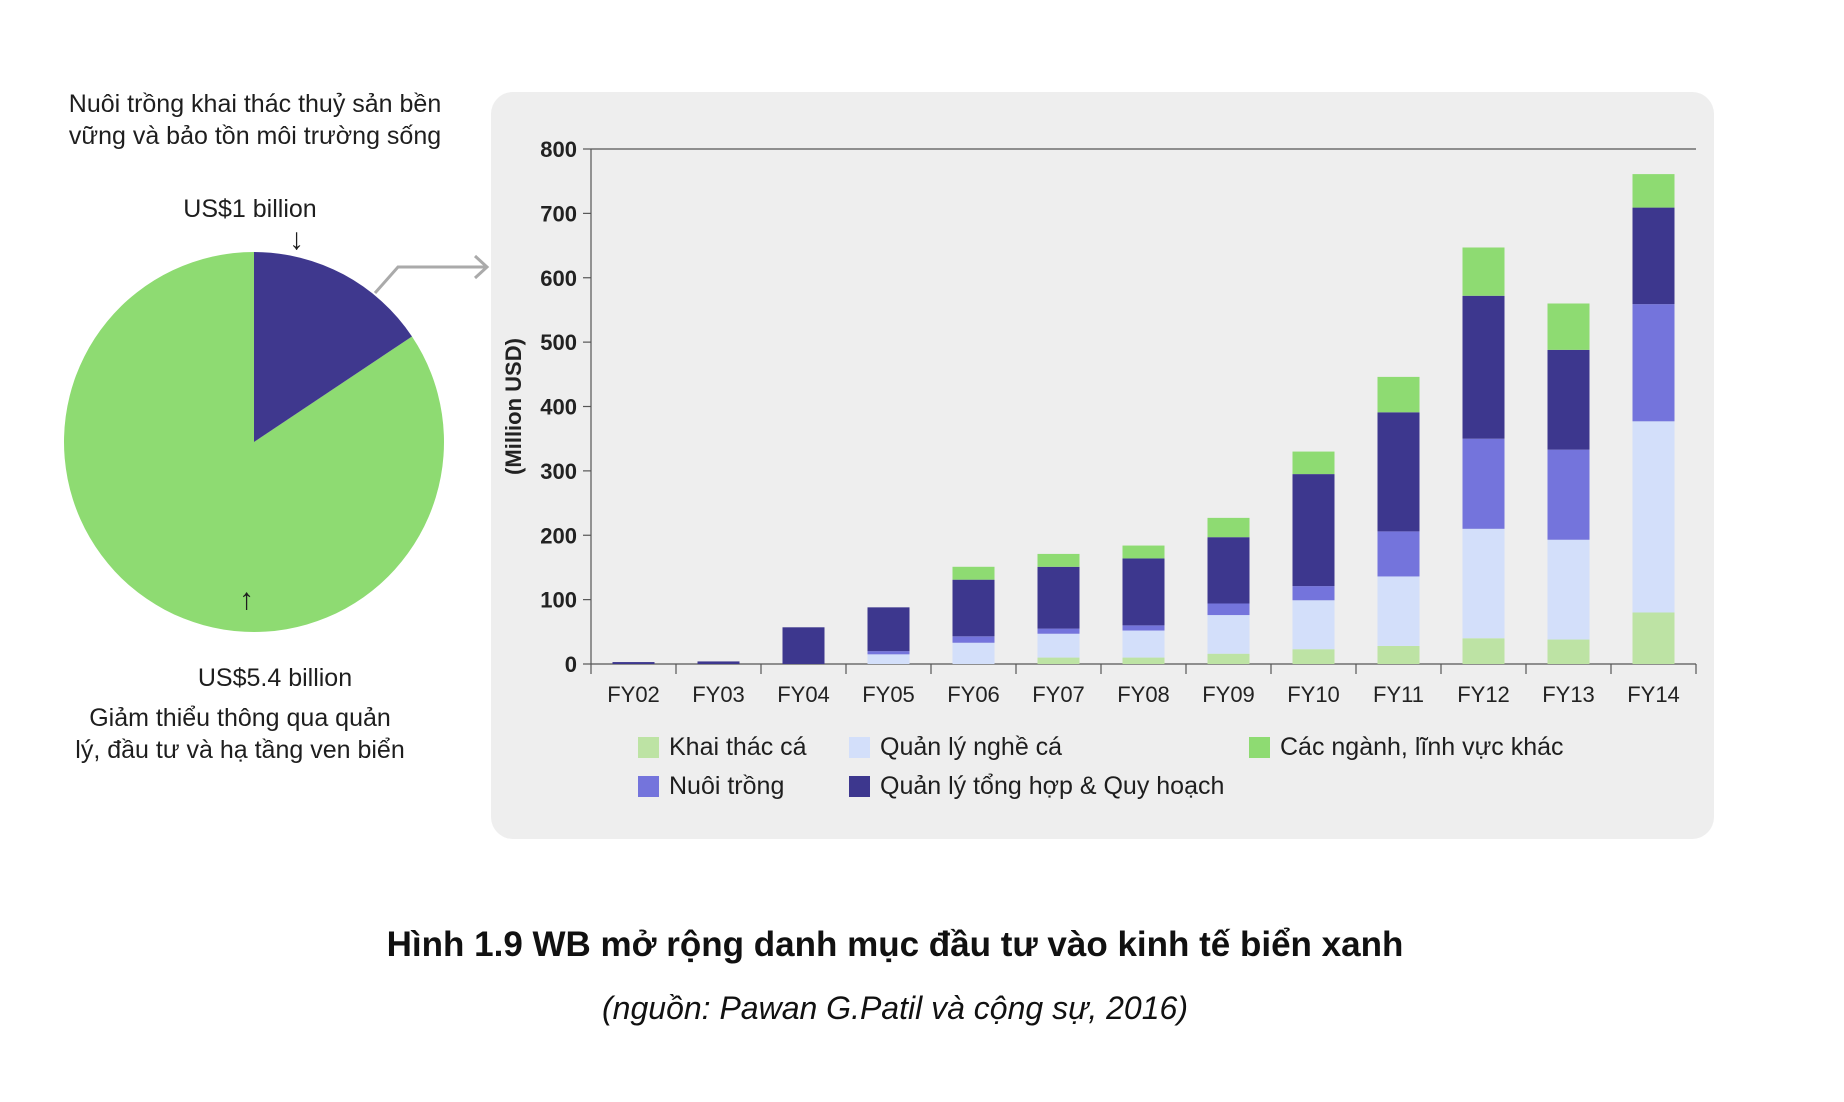 The image size is (1844, 1102). Describe the element at coordinates (558, 149) in the screenshot. I see `y-tick-label: 800` at that location.